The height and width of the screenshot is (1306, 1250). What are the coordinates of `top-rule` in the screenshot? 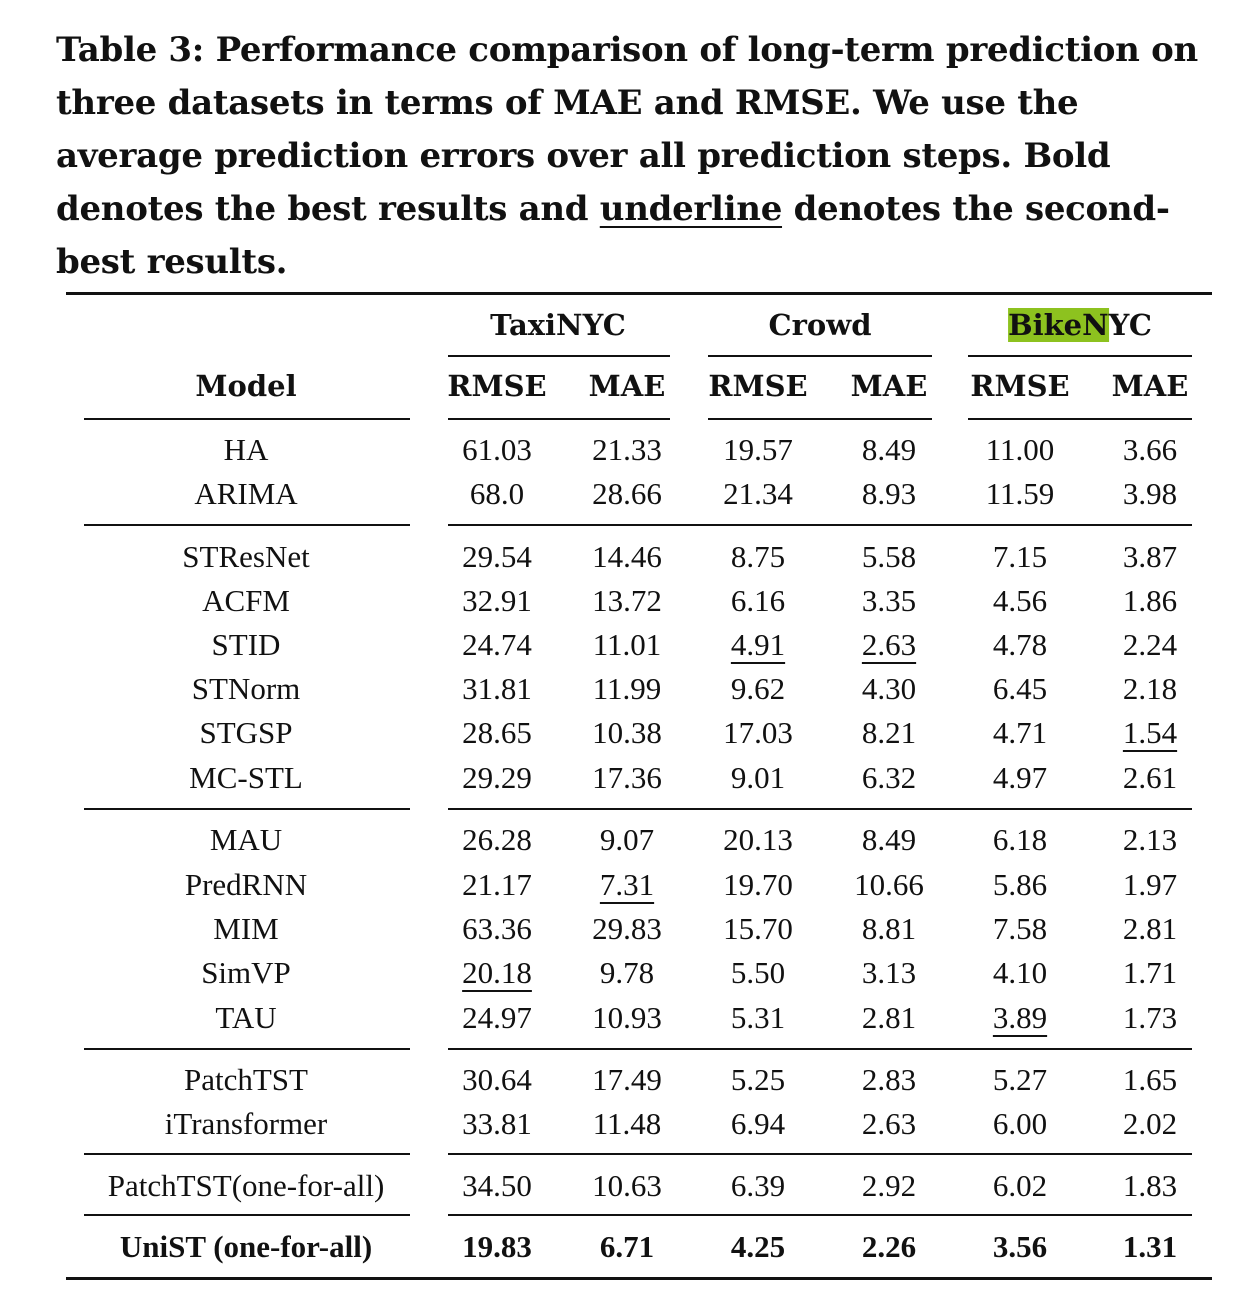 It's located at (639, 293).